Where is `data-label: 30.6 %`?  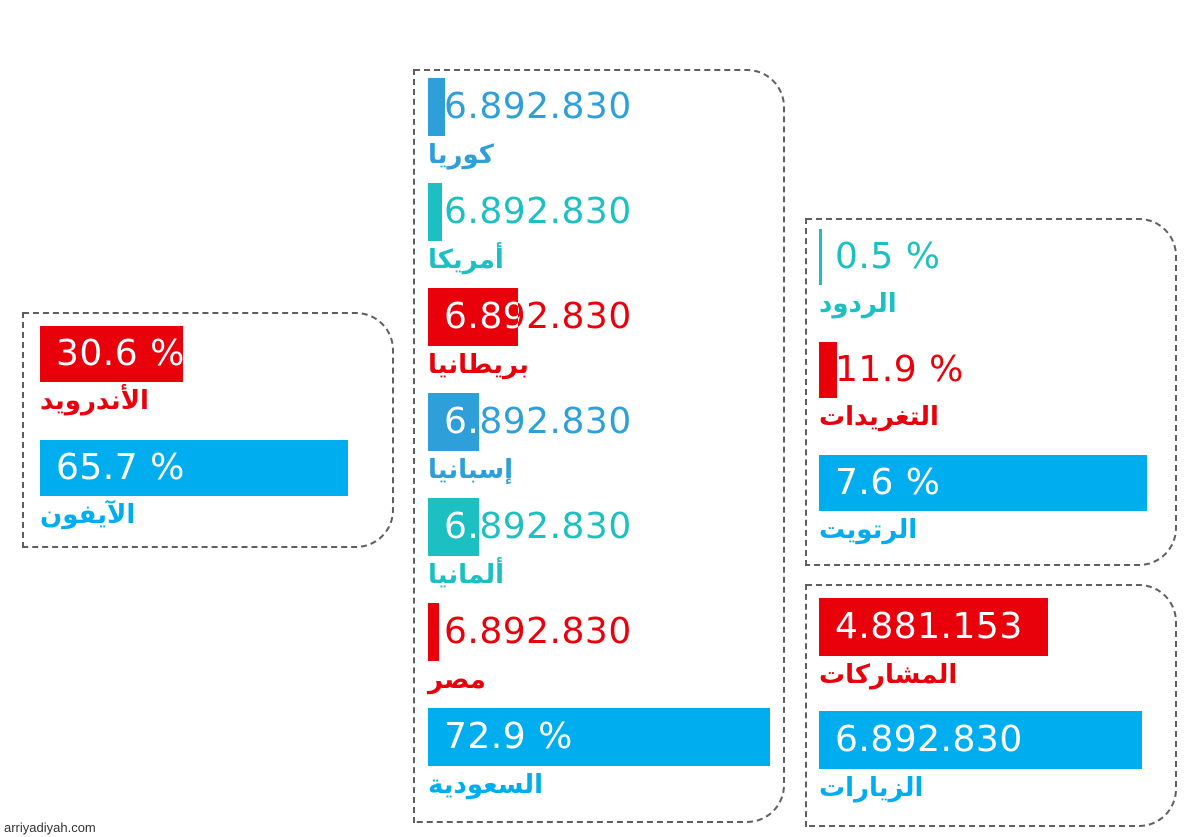
data-label: 30.6 % is located at coordinates (120, 353).